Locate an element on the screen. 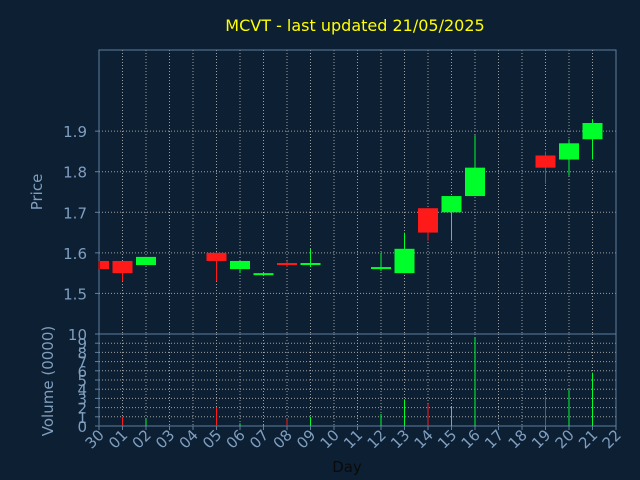  volume-y-tick-label: 1 is located at coordinates (82, 418).